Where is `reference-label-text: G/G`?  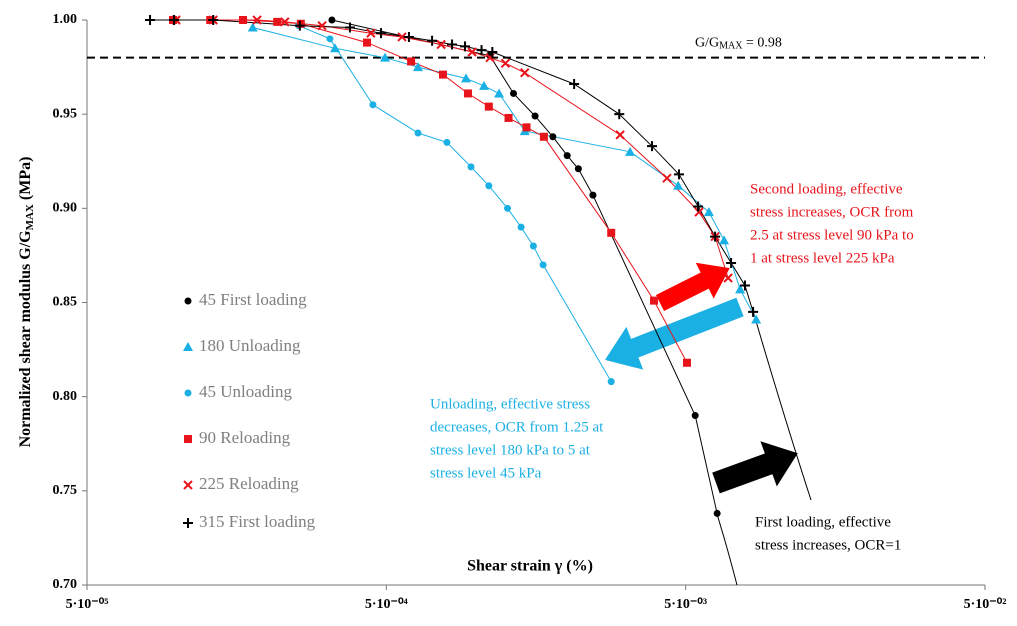 reference-label-text: G/G is located at coordinates (707, 43).